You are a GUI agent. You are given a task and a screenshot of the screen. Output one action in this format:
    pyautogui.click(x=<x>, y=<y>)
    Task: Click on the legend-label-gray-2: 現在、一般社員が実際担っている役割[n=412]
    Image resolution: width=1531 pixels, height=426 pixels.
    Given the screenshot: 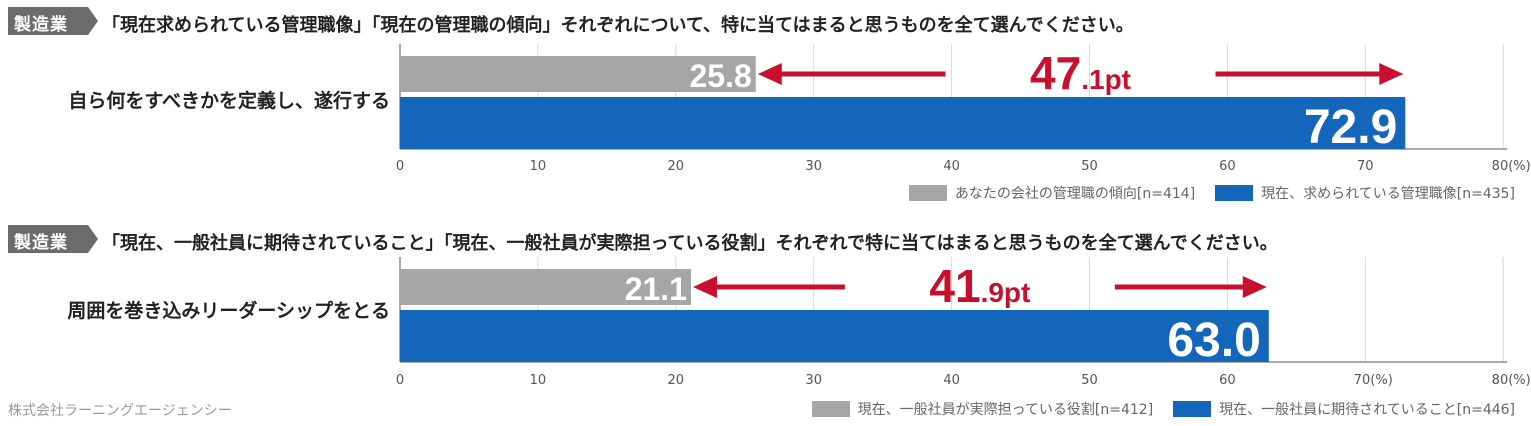 What is the action you would take?
    pyautogui.click(x=1005, y=410)
    